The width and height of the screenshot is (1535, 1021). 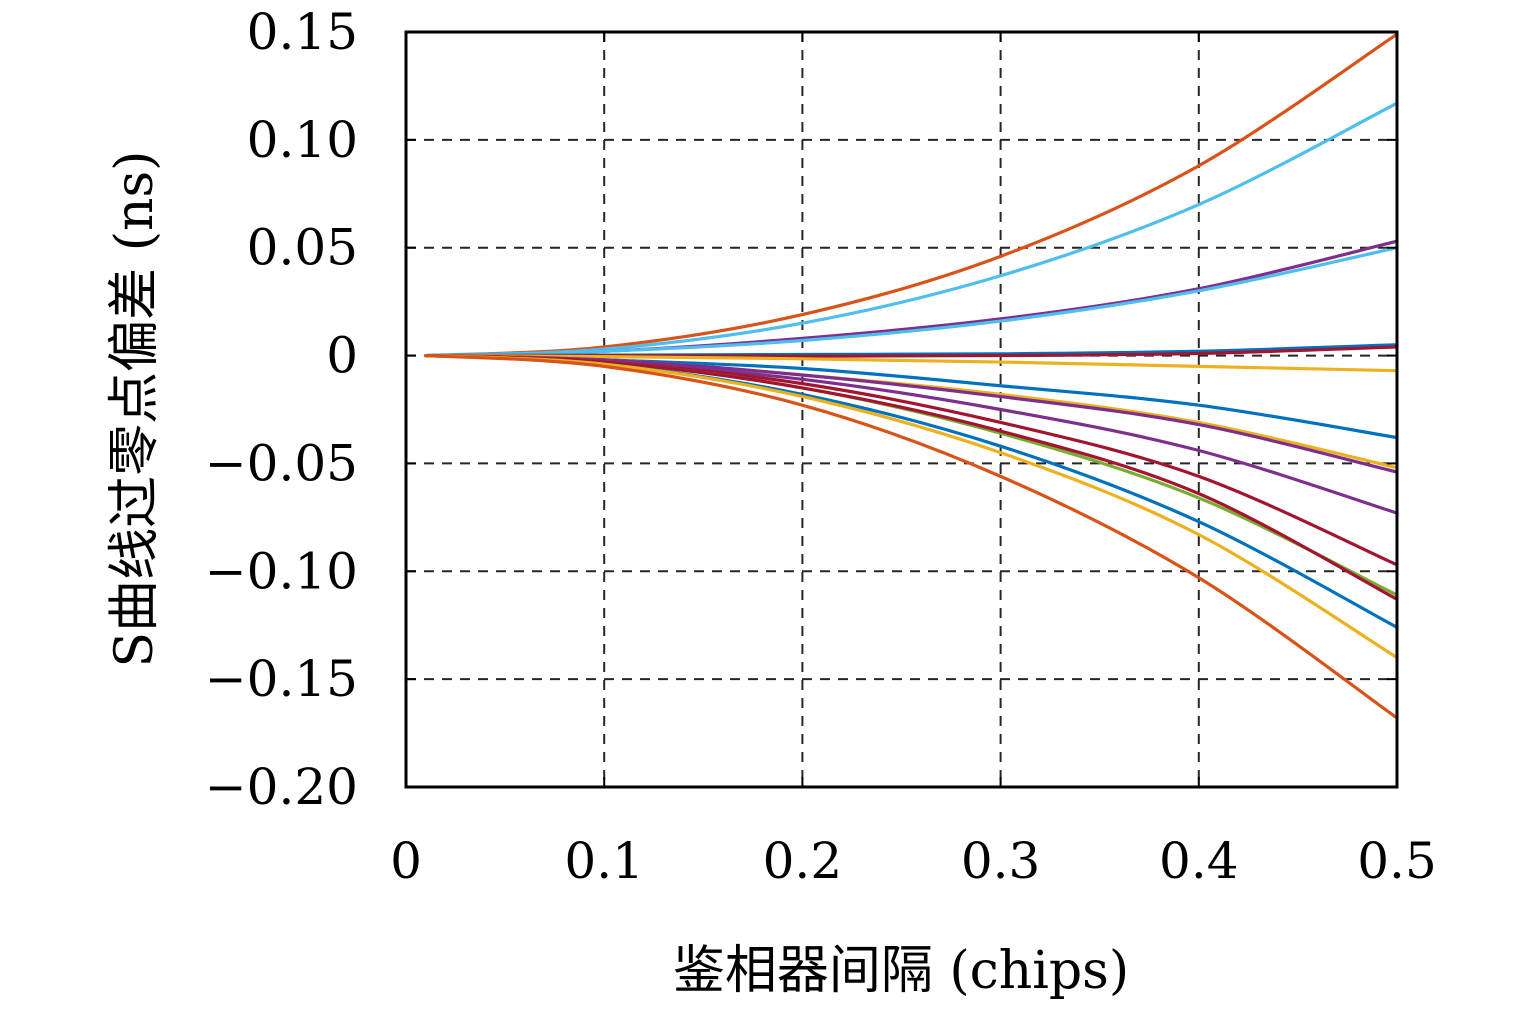 I want to click on x-tick-label: 0.4, so click(x=1199, y=861).